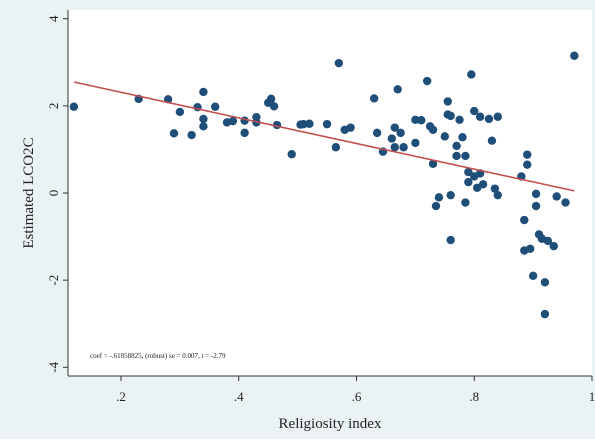 This screenshot has height=444, width=595. I want to click on y-tick-label: 2, so click(53, 106).